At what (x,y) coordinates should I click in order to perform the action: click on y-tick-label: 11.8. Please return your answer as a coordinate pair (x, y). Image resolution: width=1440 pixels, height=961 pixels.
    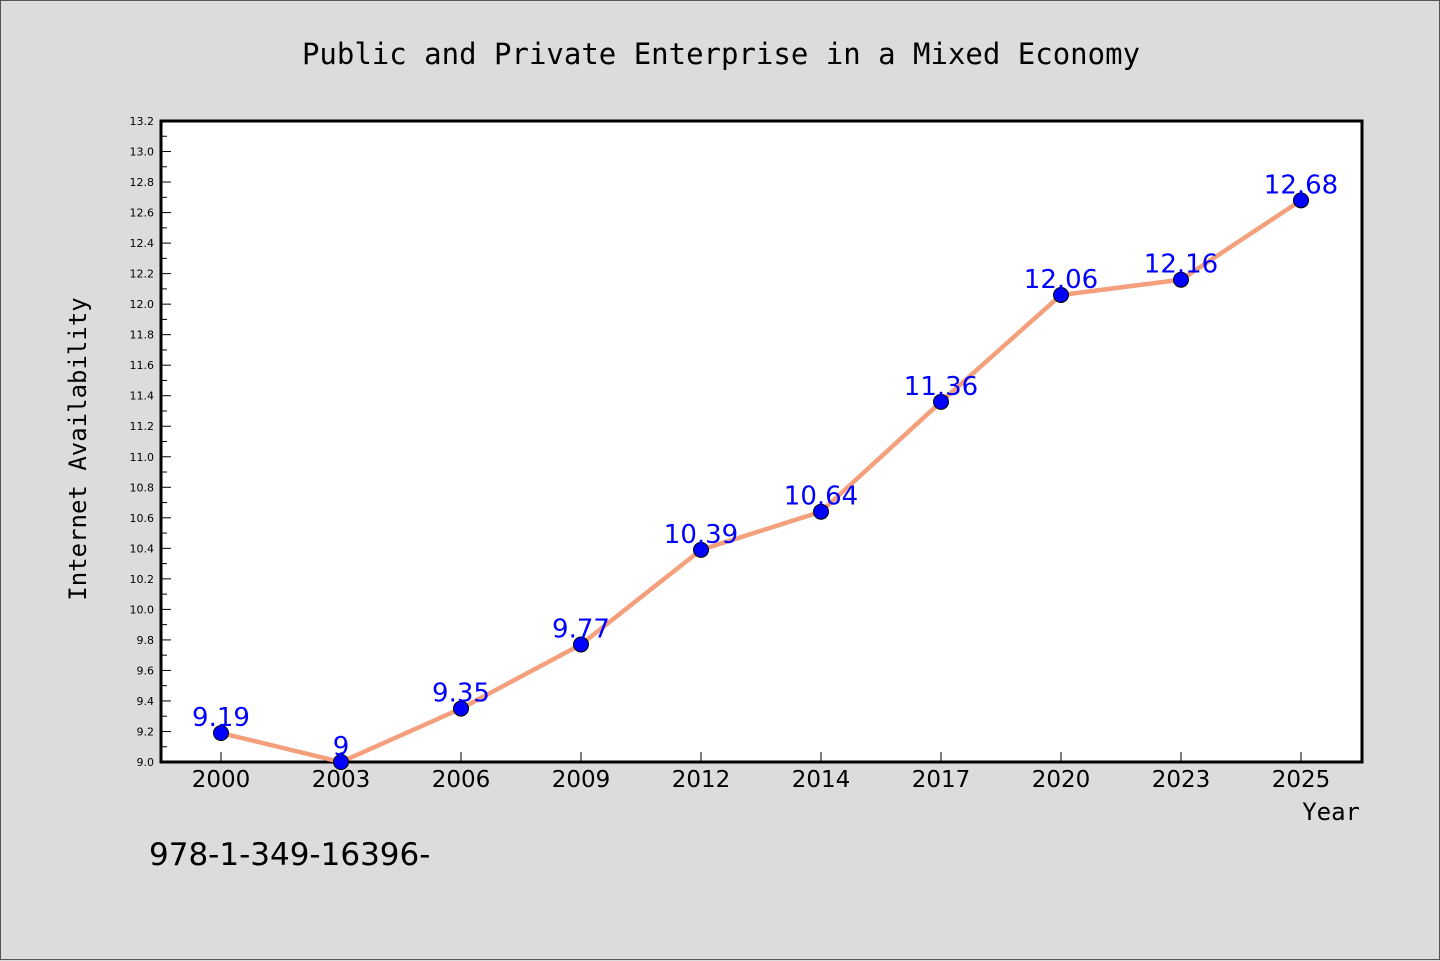
    Looking at the image, I should click on (142, 335).